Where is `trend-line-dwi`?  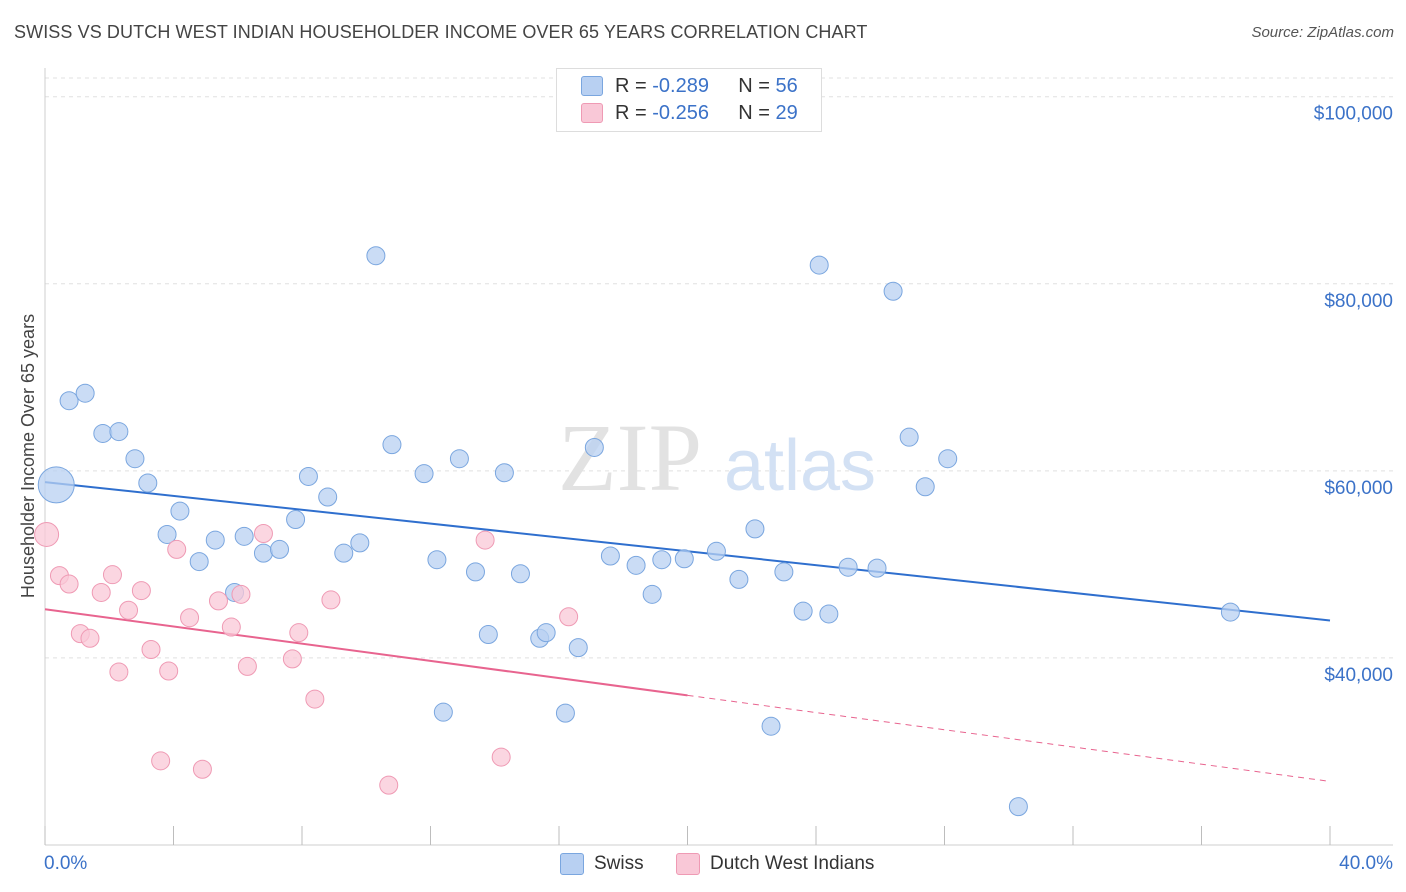 trend-line-dwi is located at coordinates (366, 652).